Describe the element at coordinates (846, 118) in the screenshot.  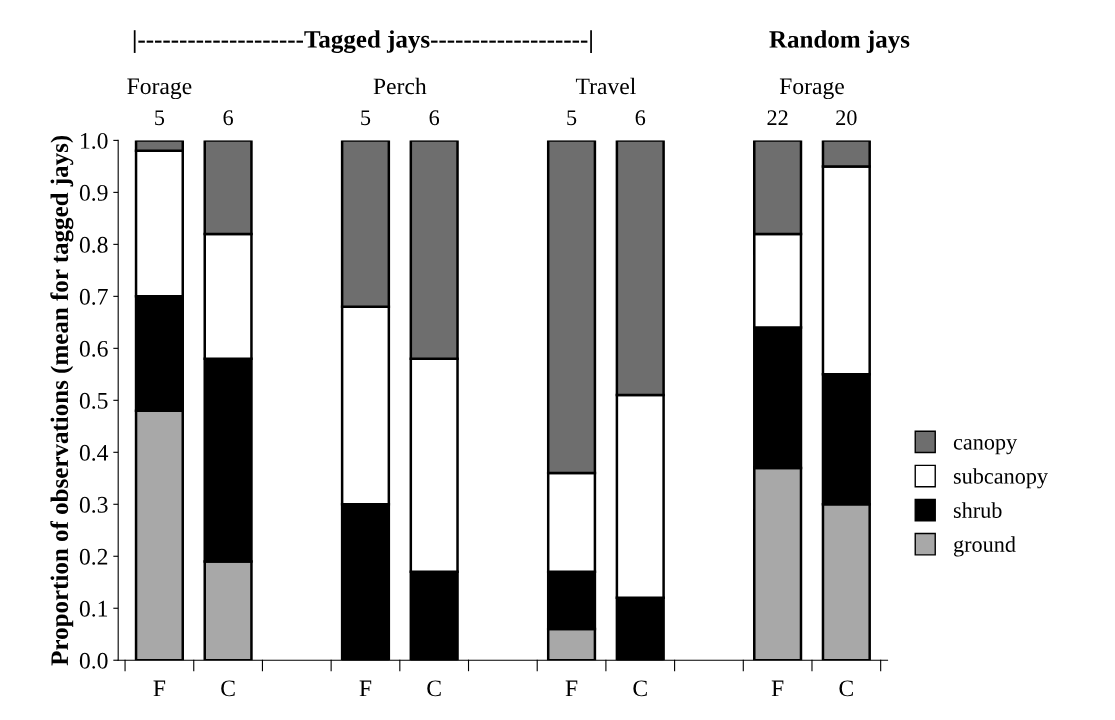
I see `text: 20` at that location.